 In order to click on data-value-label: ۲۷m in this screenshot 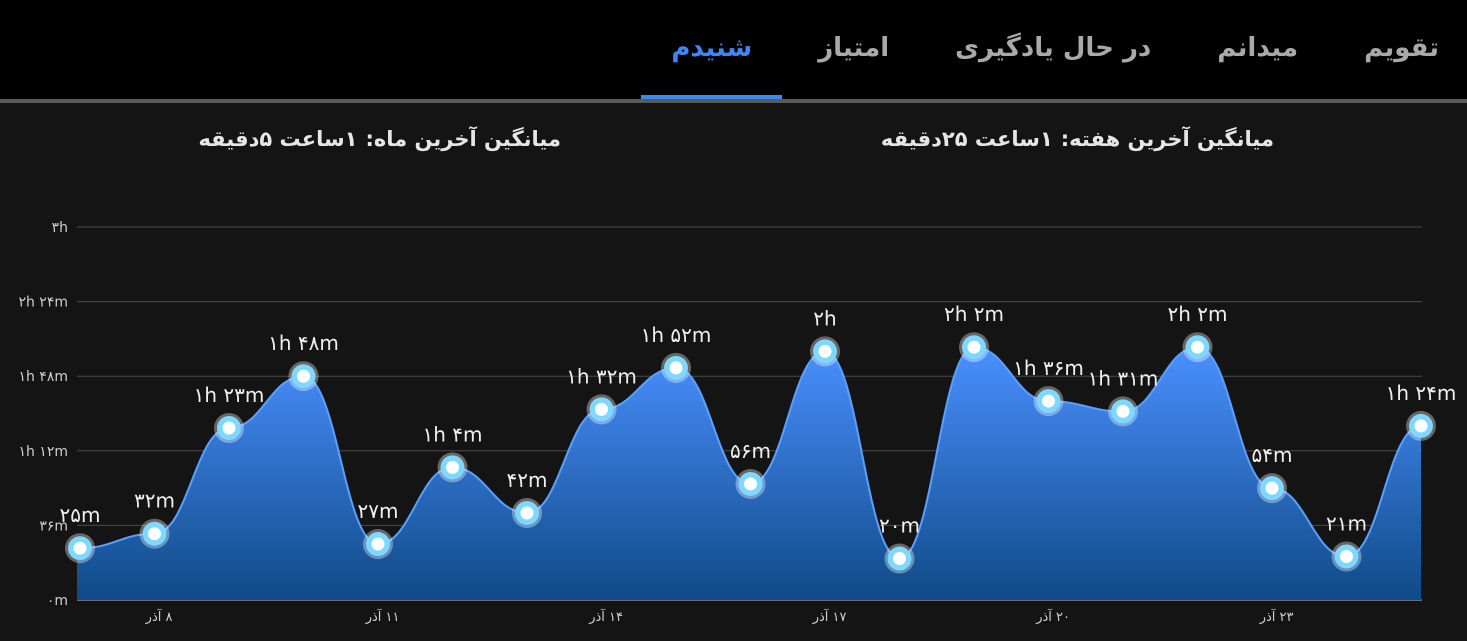, I will do `click(378, 511)`.